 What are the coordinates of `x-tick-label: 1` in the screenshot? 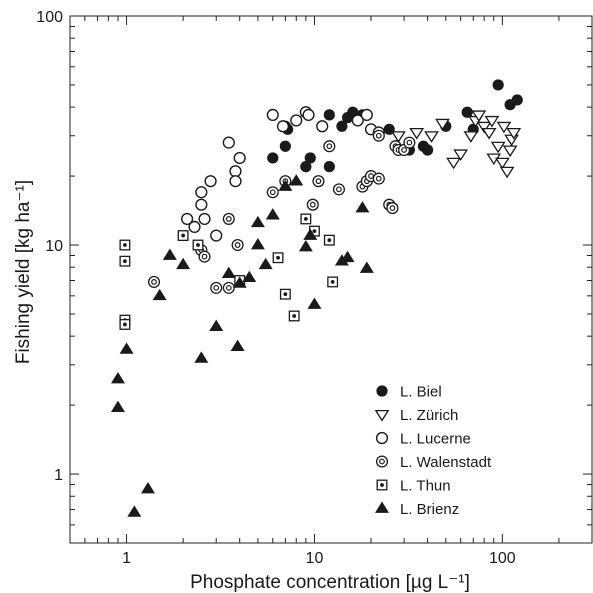 It's located at (126, 558).